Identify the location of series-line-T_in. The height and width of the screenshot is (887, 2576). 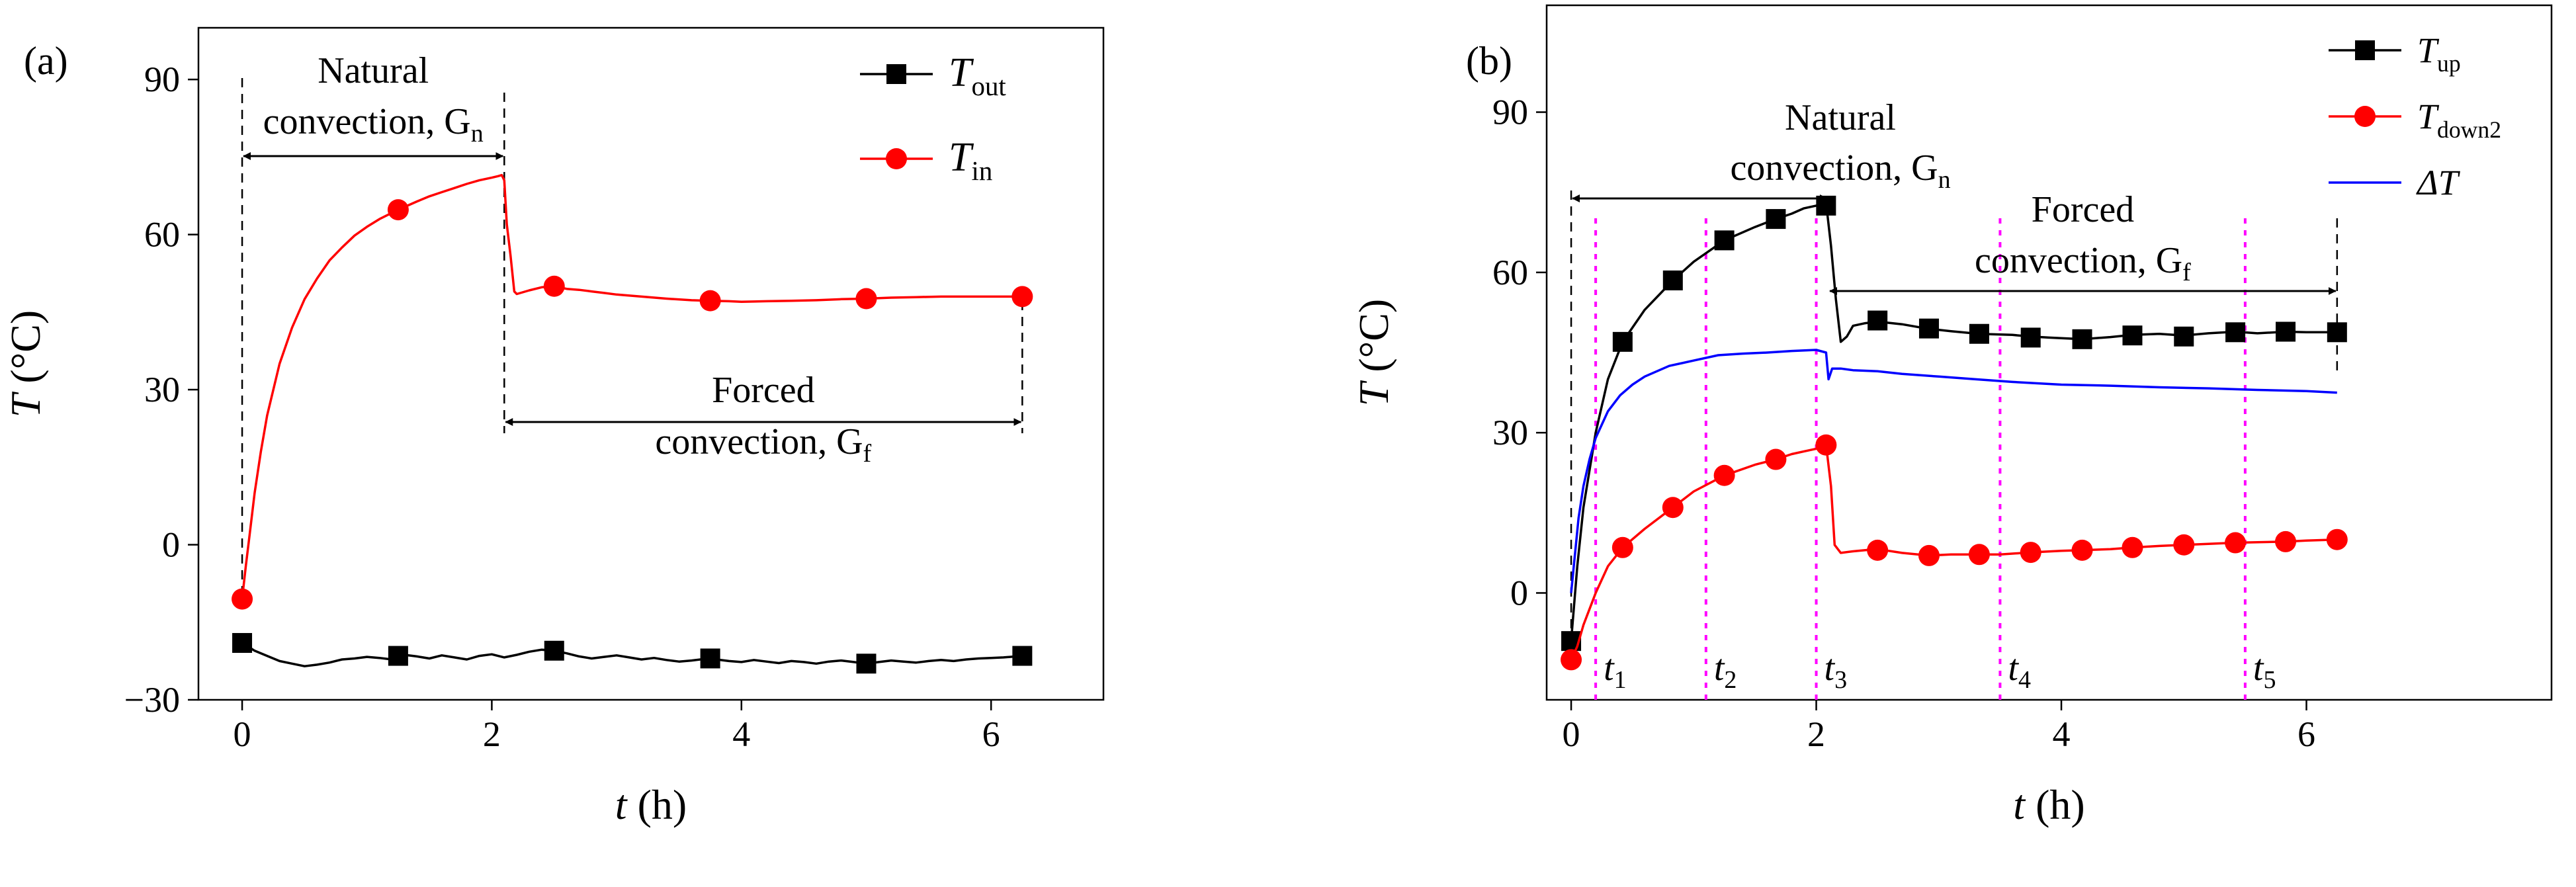
(632, 386).